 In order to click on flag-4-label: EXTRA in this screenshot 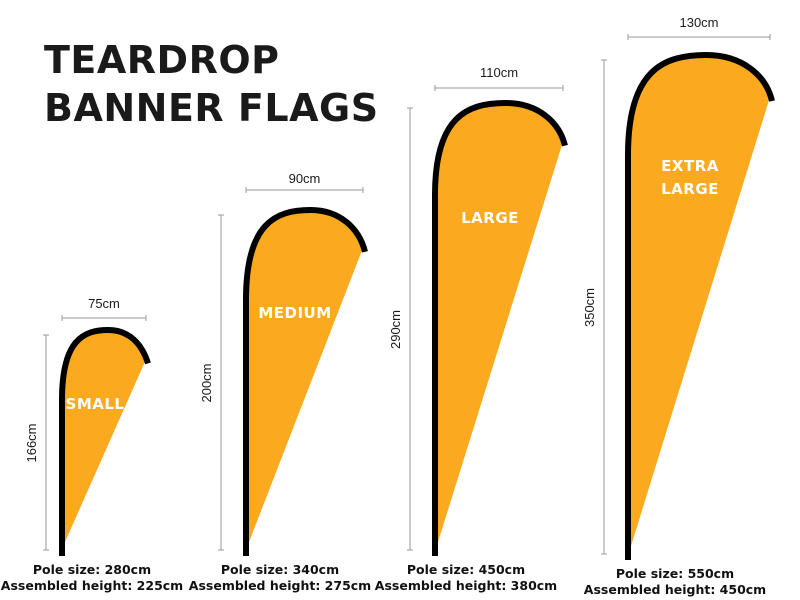, I will do `click(690, 166)`.